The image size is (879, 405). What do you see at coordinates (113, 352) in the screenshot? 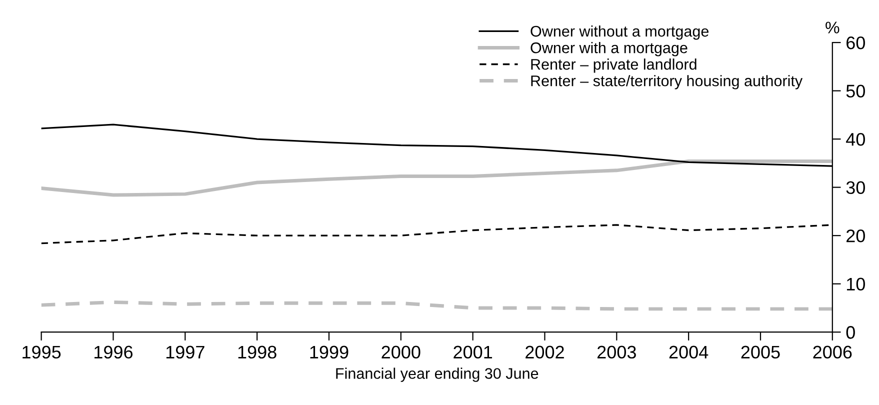
I see `x-tick-label: 1996` at bounding box center [113, 352].